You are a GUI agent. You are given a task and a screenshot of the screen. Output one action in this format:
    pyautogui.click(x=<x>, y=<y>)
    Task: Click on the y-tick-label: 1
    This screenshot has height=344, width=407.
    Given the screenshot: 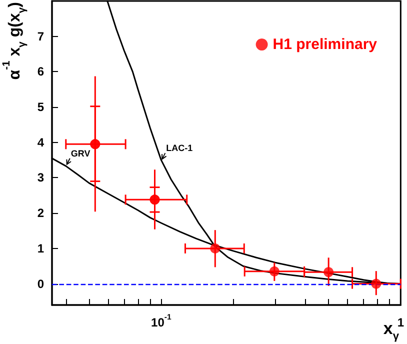 What is the action you would take?
    pyautogui.click(x=40, y=248)
    